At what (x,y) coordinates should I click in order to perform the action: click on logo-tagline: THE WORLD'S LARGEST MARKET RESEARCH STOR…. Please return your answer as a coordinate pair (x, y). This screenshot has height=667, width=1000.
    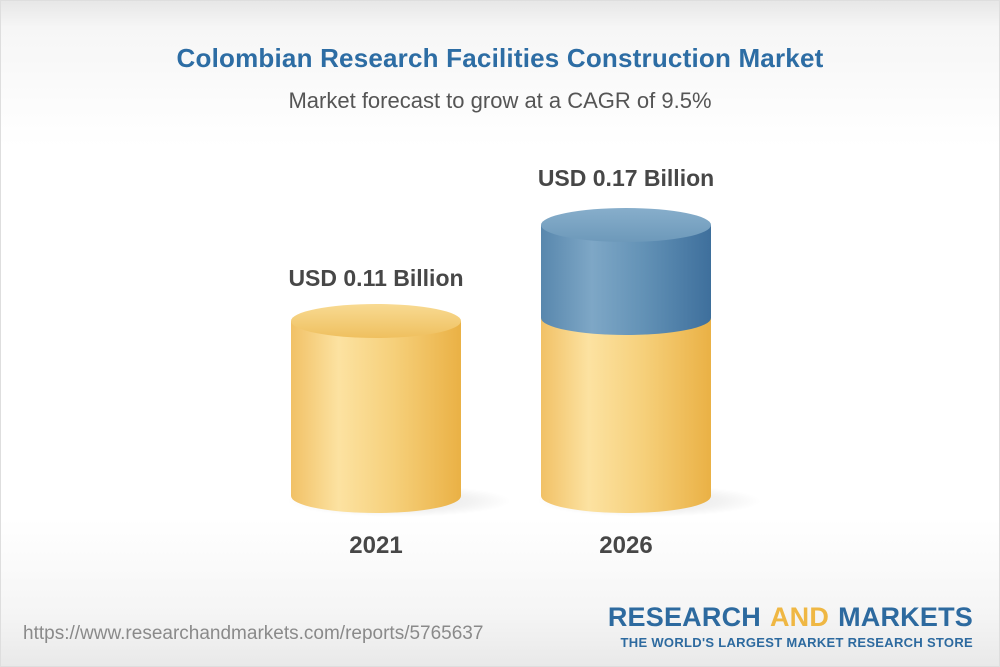
    Looking at the image, I should click on (796, 642).